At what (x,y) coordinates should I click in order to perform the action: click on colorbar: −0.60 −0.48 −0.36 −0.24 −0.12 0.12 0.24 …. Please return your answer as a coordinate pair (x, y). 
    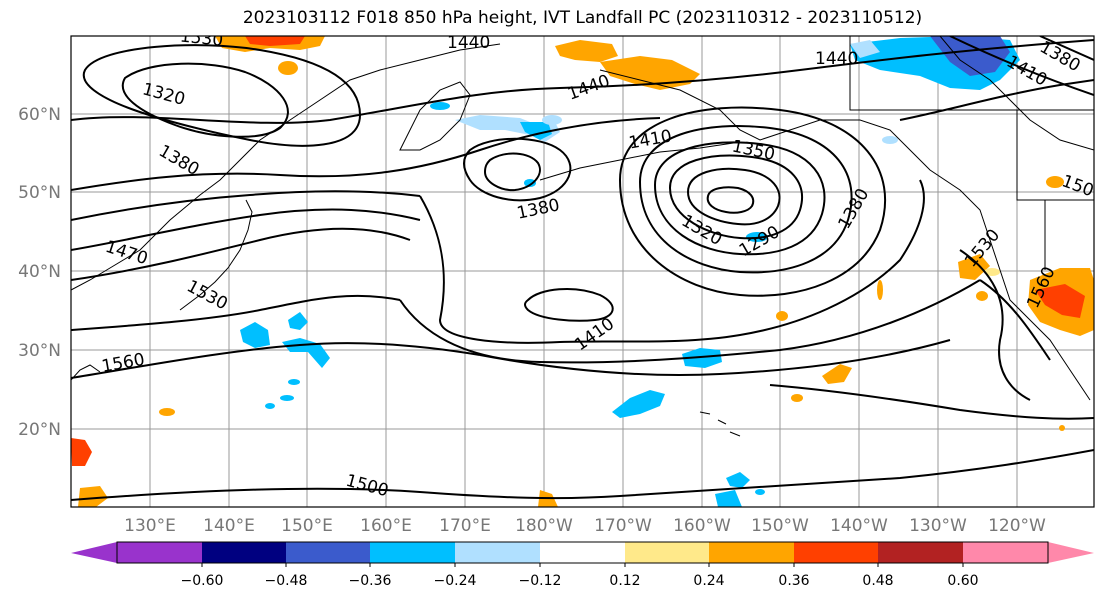
    Looking at the image, I should click on (582, 565).